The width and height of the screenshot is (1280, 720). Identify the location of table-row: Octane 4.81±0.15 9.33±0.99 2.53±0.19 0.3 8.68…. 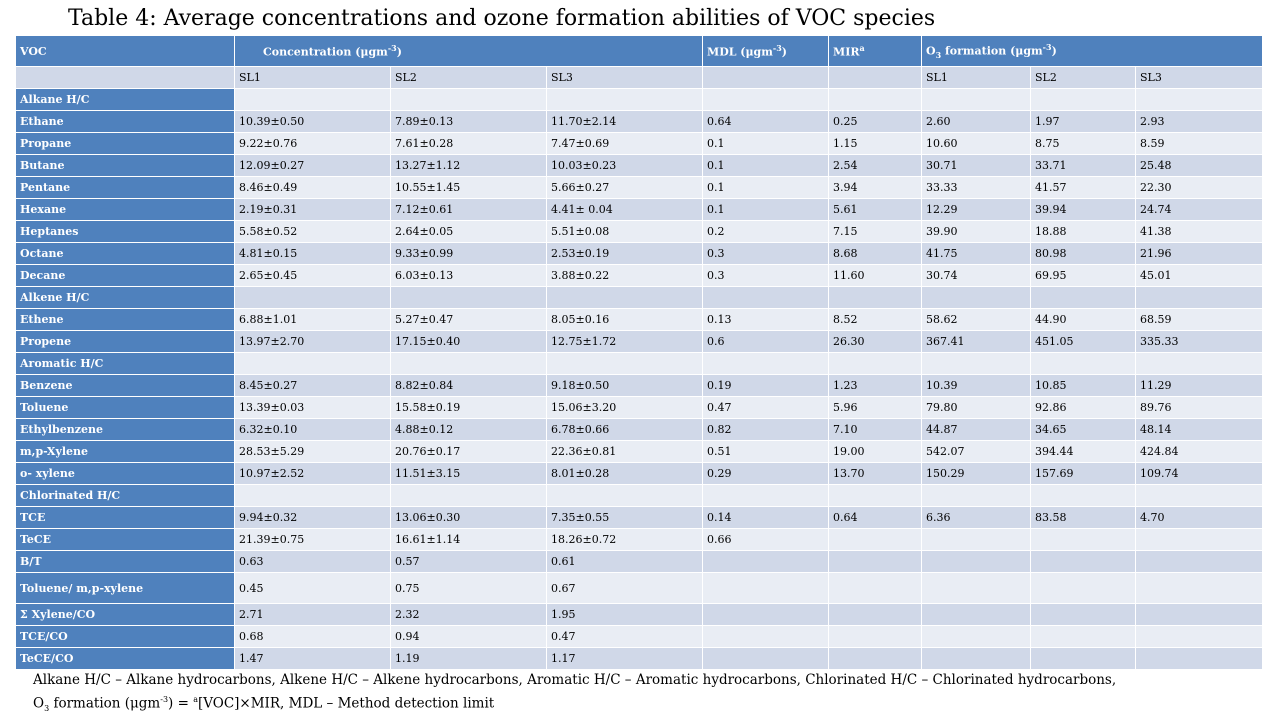
(639, 253).